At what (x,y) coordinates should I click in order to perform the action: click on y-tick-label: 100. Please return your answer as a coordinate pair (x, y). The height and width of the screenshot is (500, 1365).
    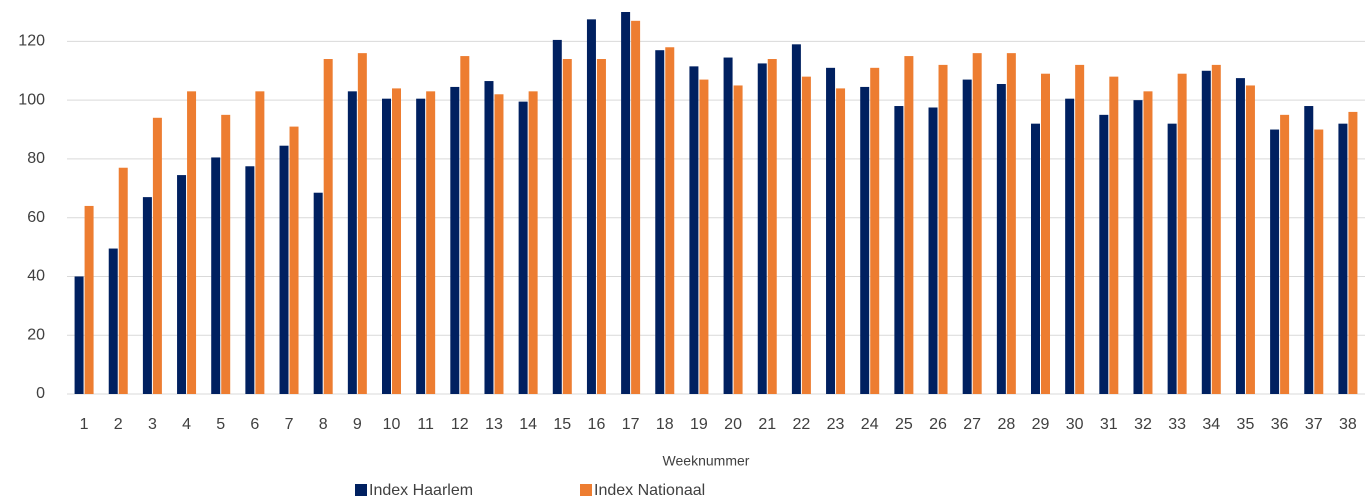
    Looking at the image, I should click on (31, 99).